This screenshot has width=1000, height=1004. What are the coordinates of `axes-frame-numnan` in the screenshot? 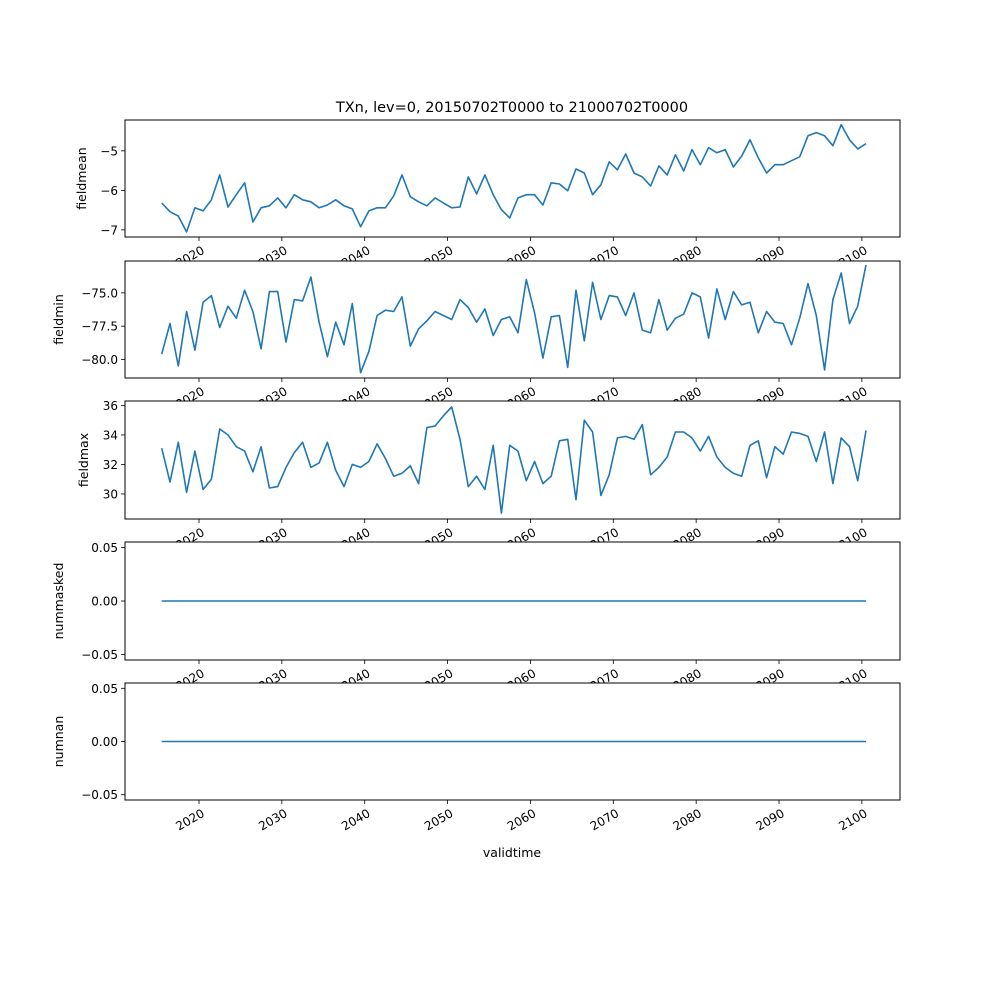 It's located at (512, 741).